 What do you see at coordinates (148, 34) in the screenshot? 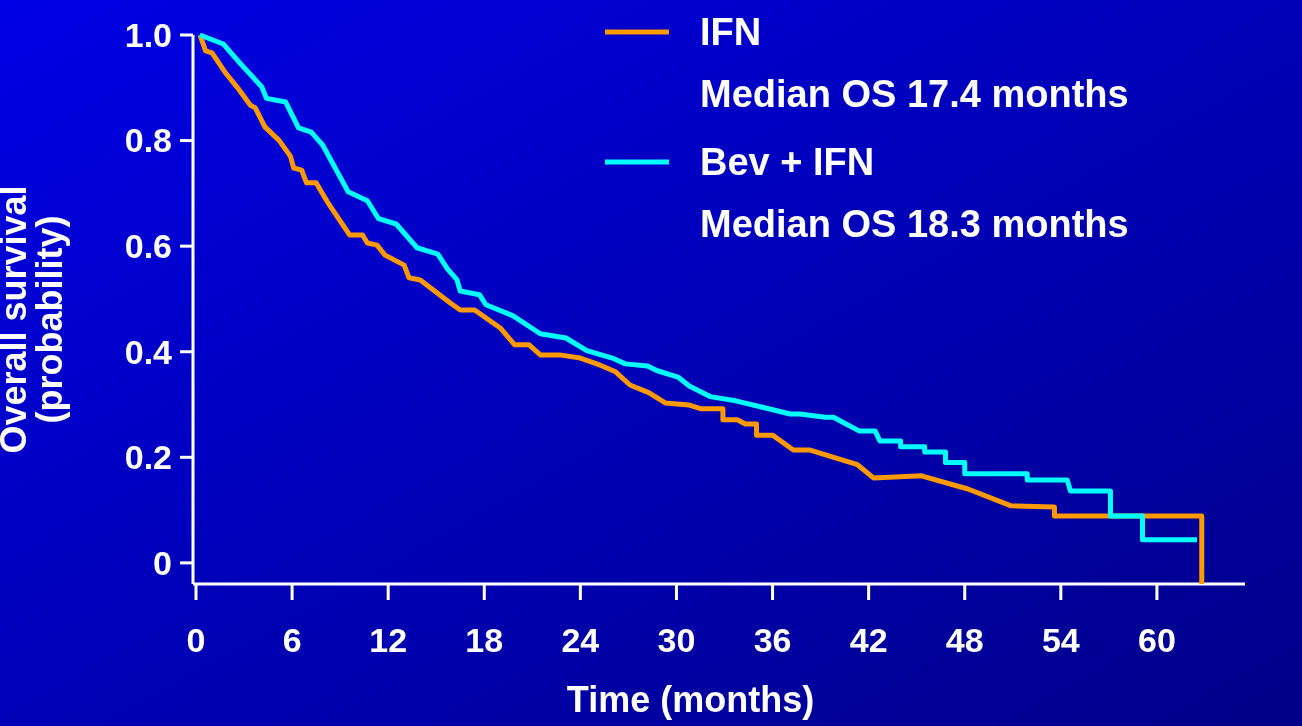
I see `y-tick-label: 1.0` at bounding box center [148, 34].